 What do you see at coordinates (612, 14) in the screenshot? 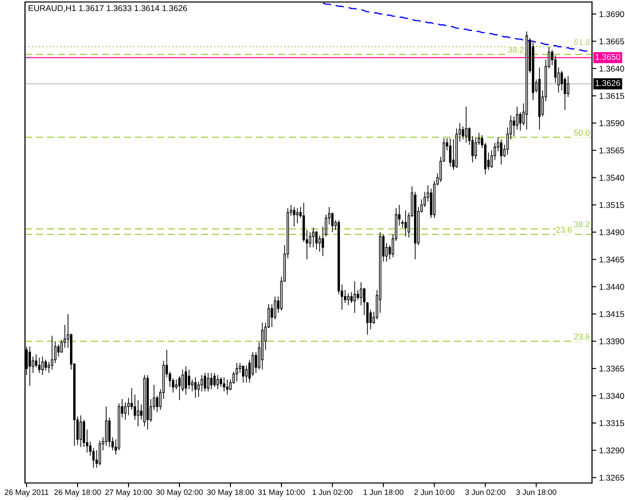
I see `y-tick-label: 1.3690` at bounding box center [612, 14].